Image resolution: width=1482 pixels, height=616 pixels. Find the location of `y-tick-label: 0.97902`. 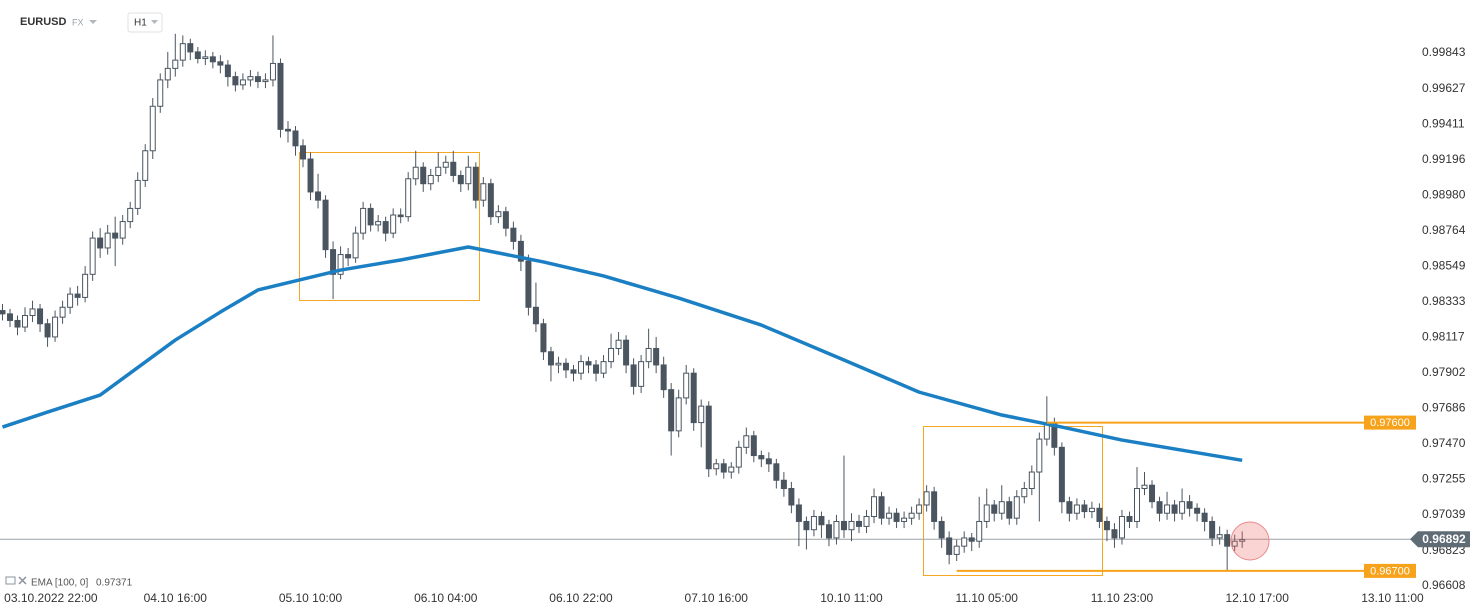

y-tick-label: 0.97902 is located at coordinates (1444, 372).